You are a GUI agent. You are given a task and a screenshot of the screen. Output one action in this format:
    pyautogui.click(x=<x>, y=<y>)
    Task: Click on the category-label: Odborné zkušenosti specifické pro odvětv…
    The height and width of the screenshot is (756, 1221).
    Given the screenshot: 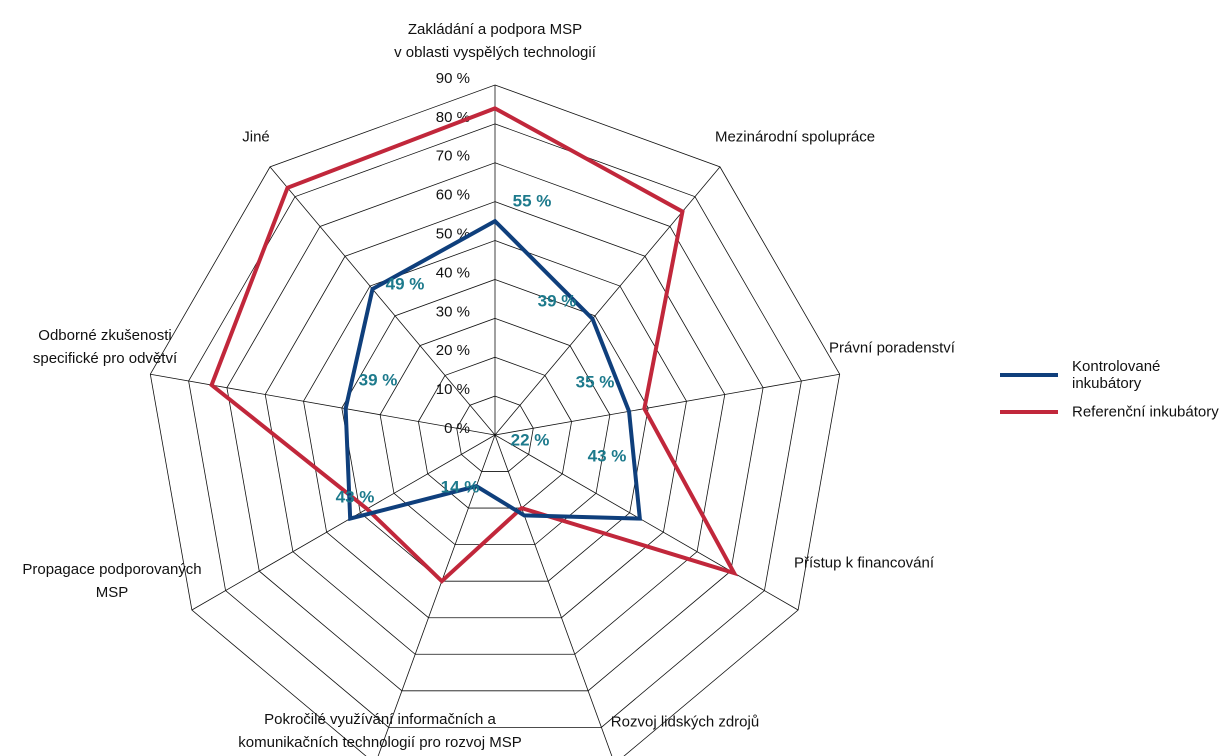 What is the action you would take?
    pyautogui.click(x=105, y=347)
    